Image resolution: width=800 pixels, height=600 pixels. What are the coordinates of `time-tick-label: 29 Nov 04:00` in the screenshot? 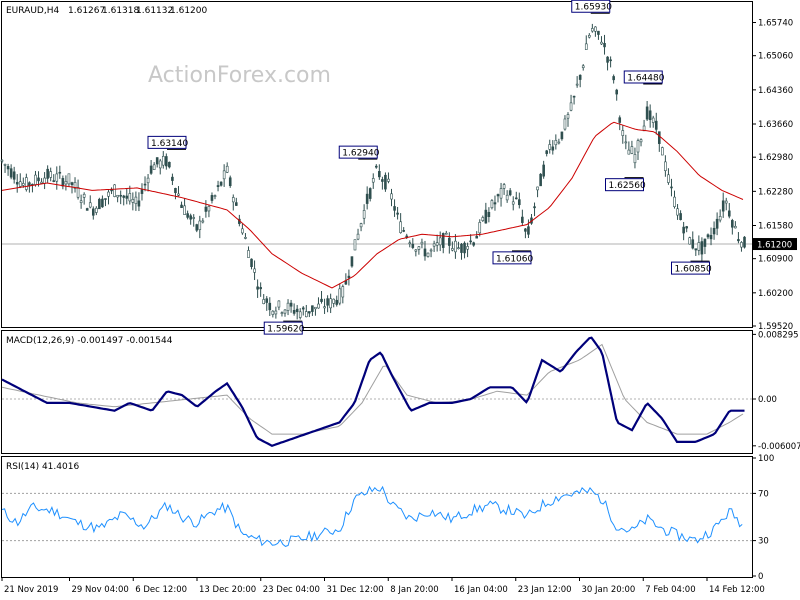 It's located at (100, 590).